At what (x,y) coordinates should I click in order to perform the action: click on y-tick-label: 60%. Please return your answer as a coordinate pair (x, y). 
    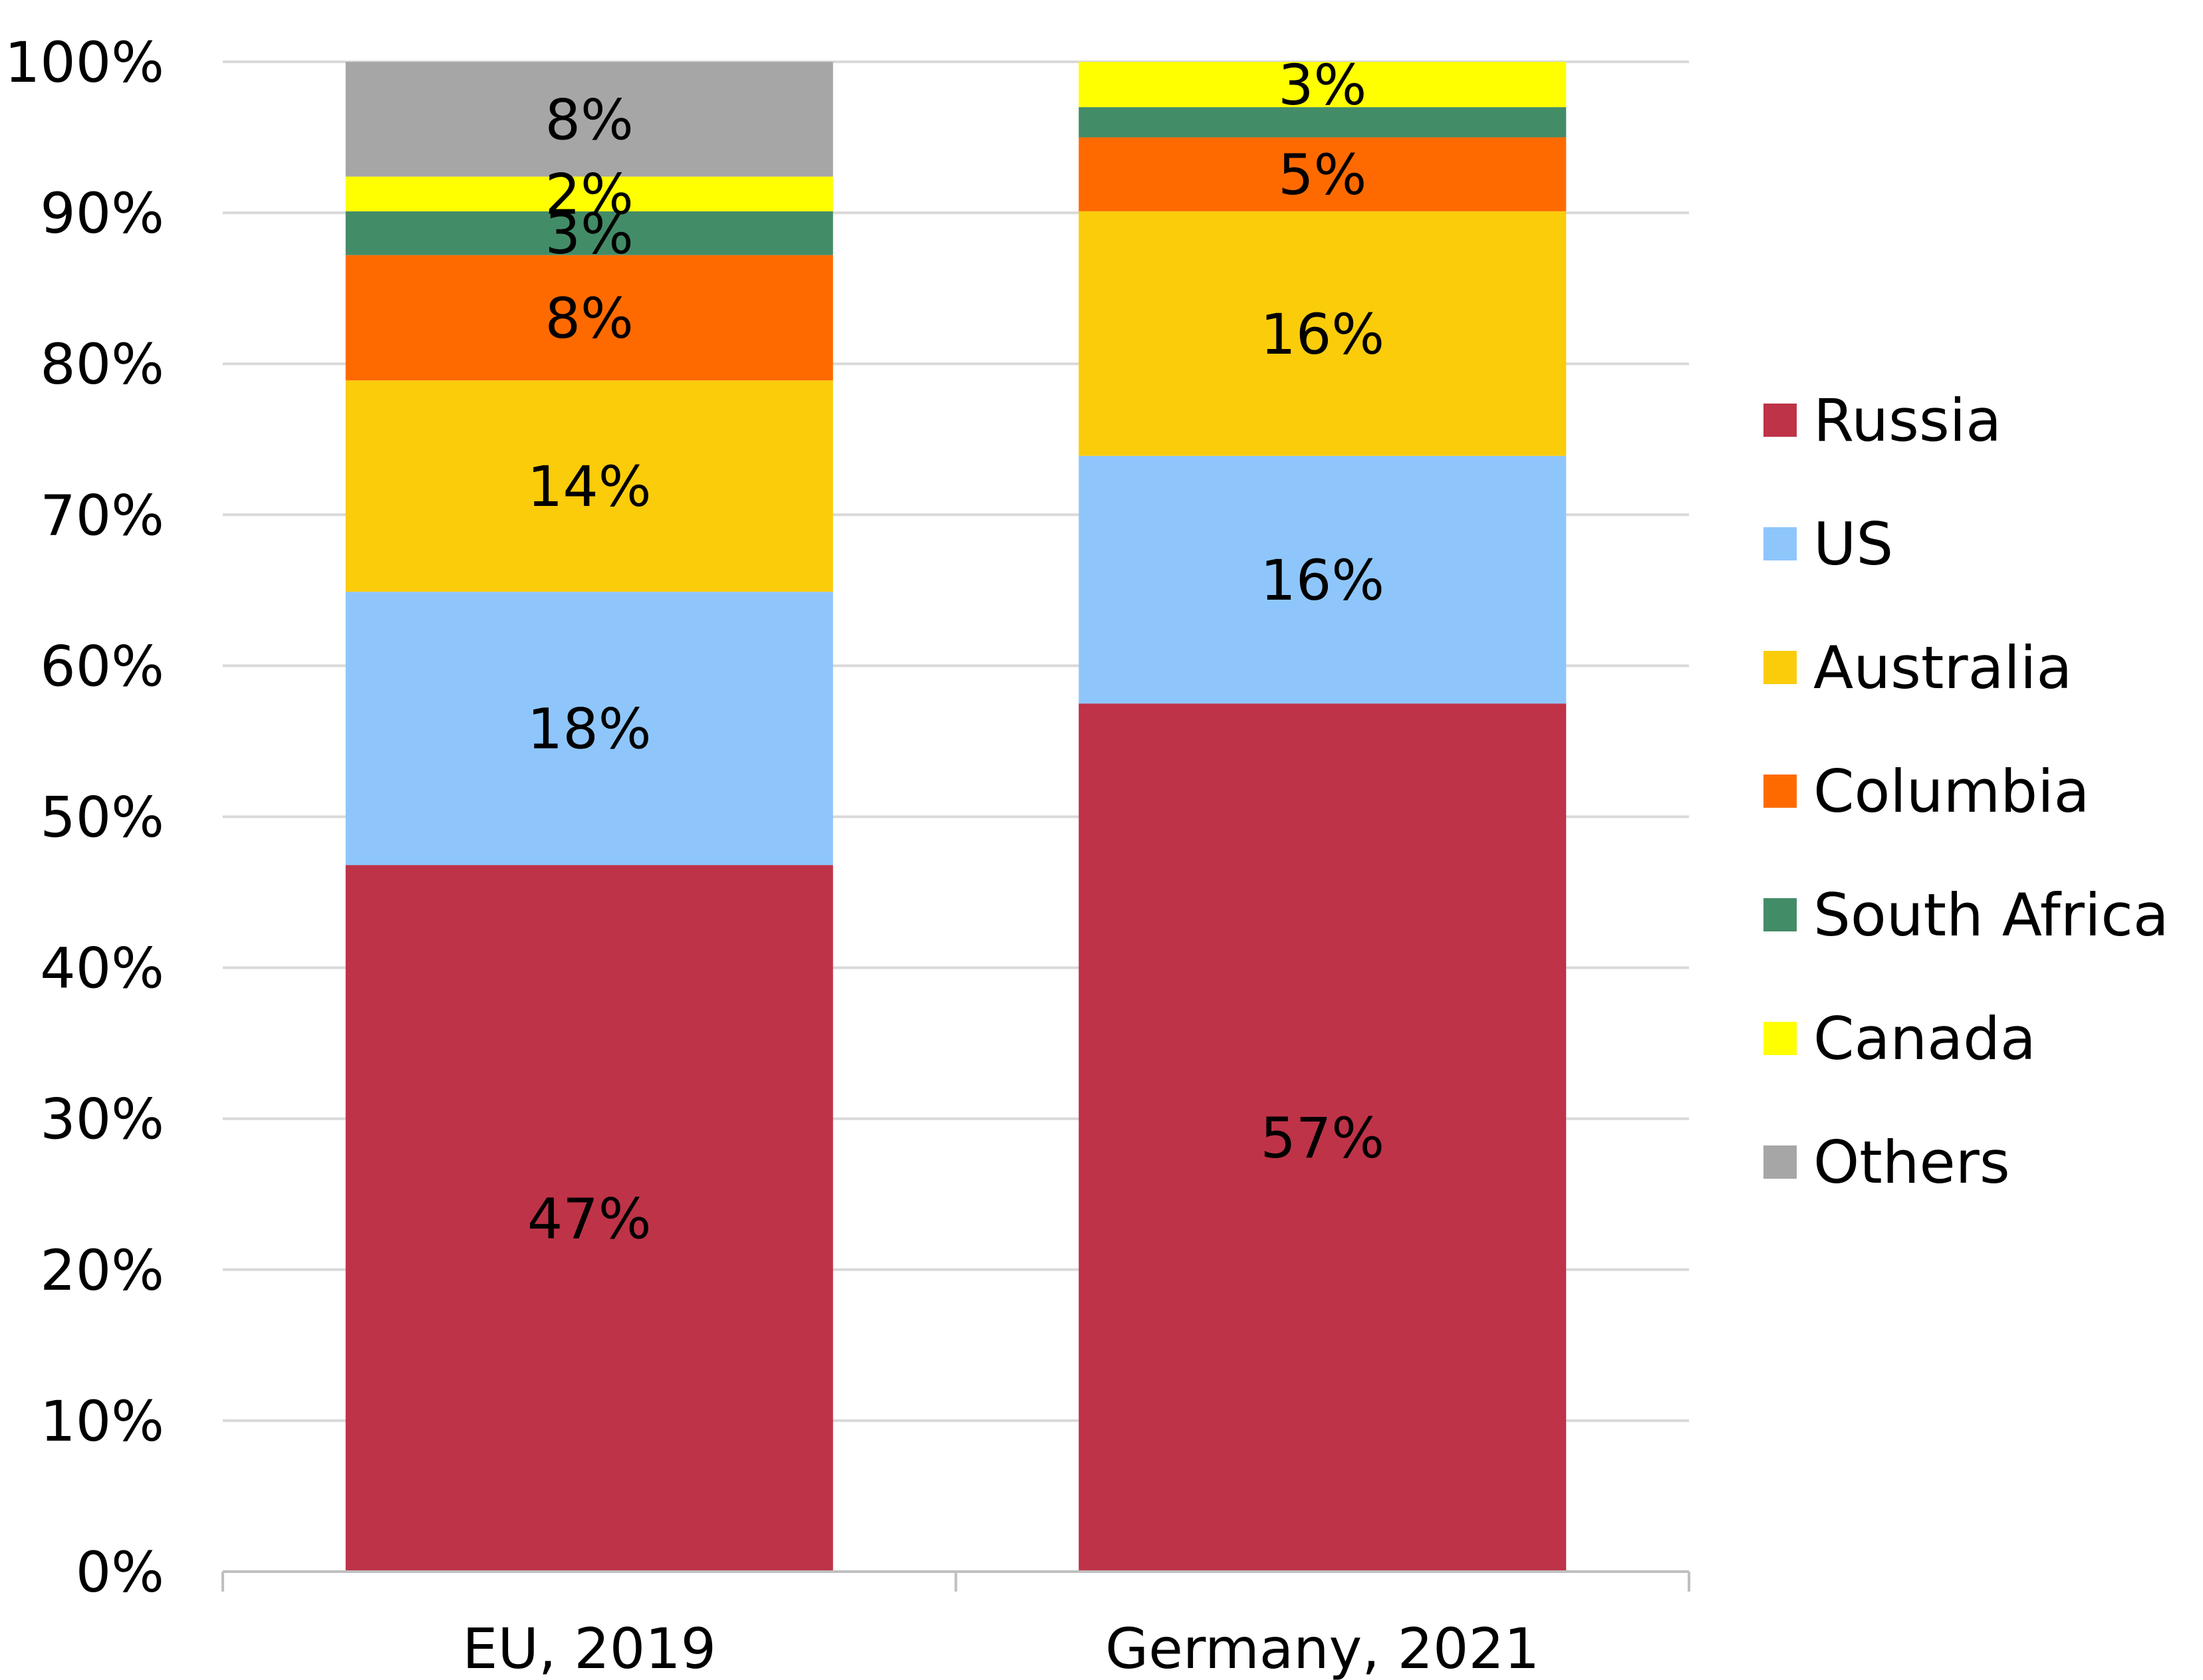
    Looking at the image, I should click on (102, 666).